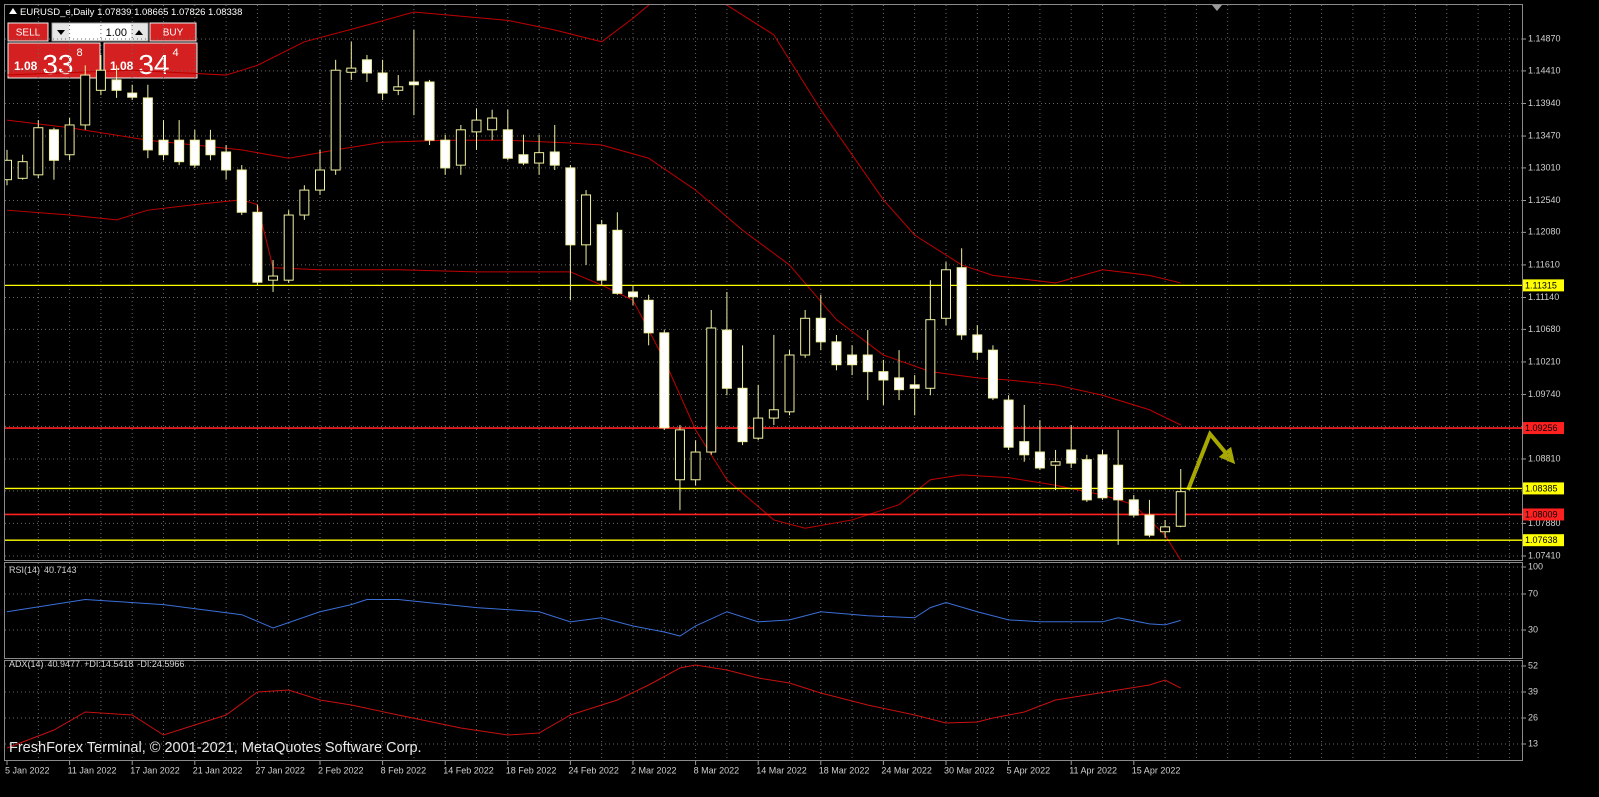  What do you see at coordinates (654, 770) in the screenshot?
I see `x-tick-label: 2 Mar 2022` at bounding box center [654, 770].